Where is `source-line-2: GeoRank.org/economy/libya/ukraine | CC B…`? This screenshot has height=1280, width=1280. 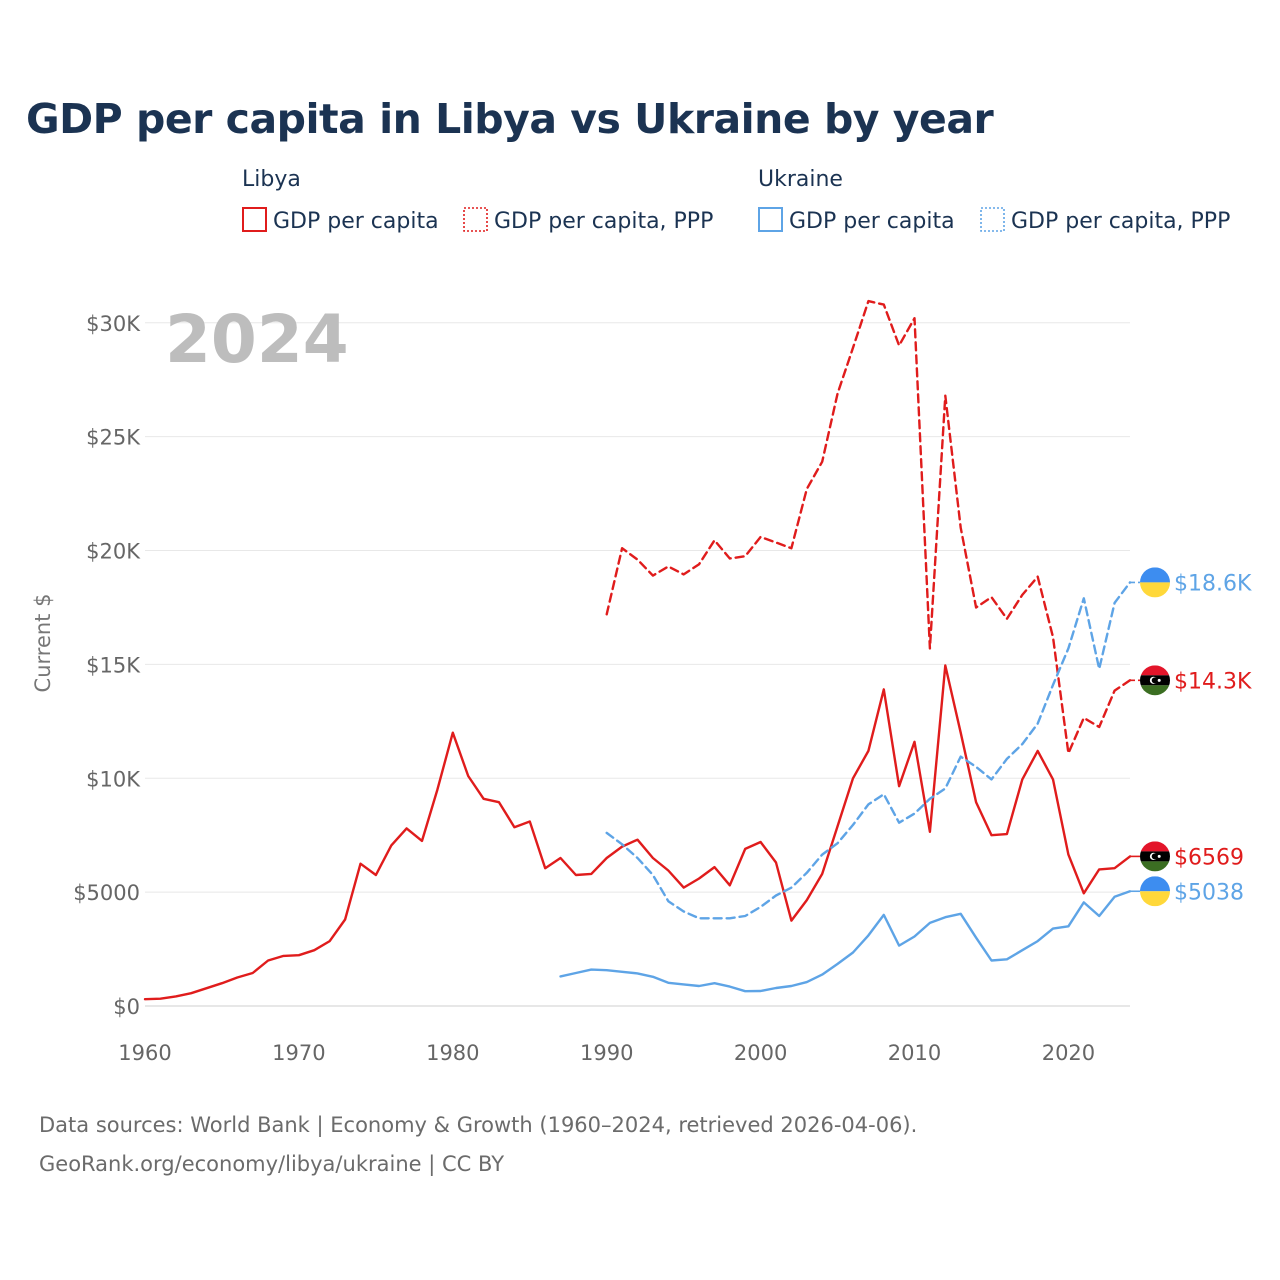
source-line-2: GeoRank.org/economy/libya/ukraine | CC B… is located at coordinates (271, 1164).